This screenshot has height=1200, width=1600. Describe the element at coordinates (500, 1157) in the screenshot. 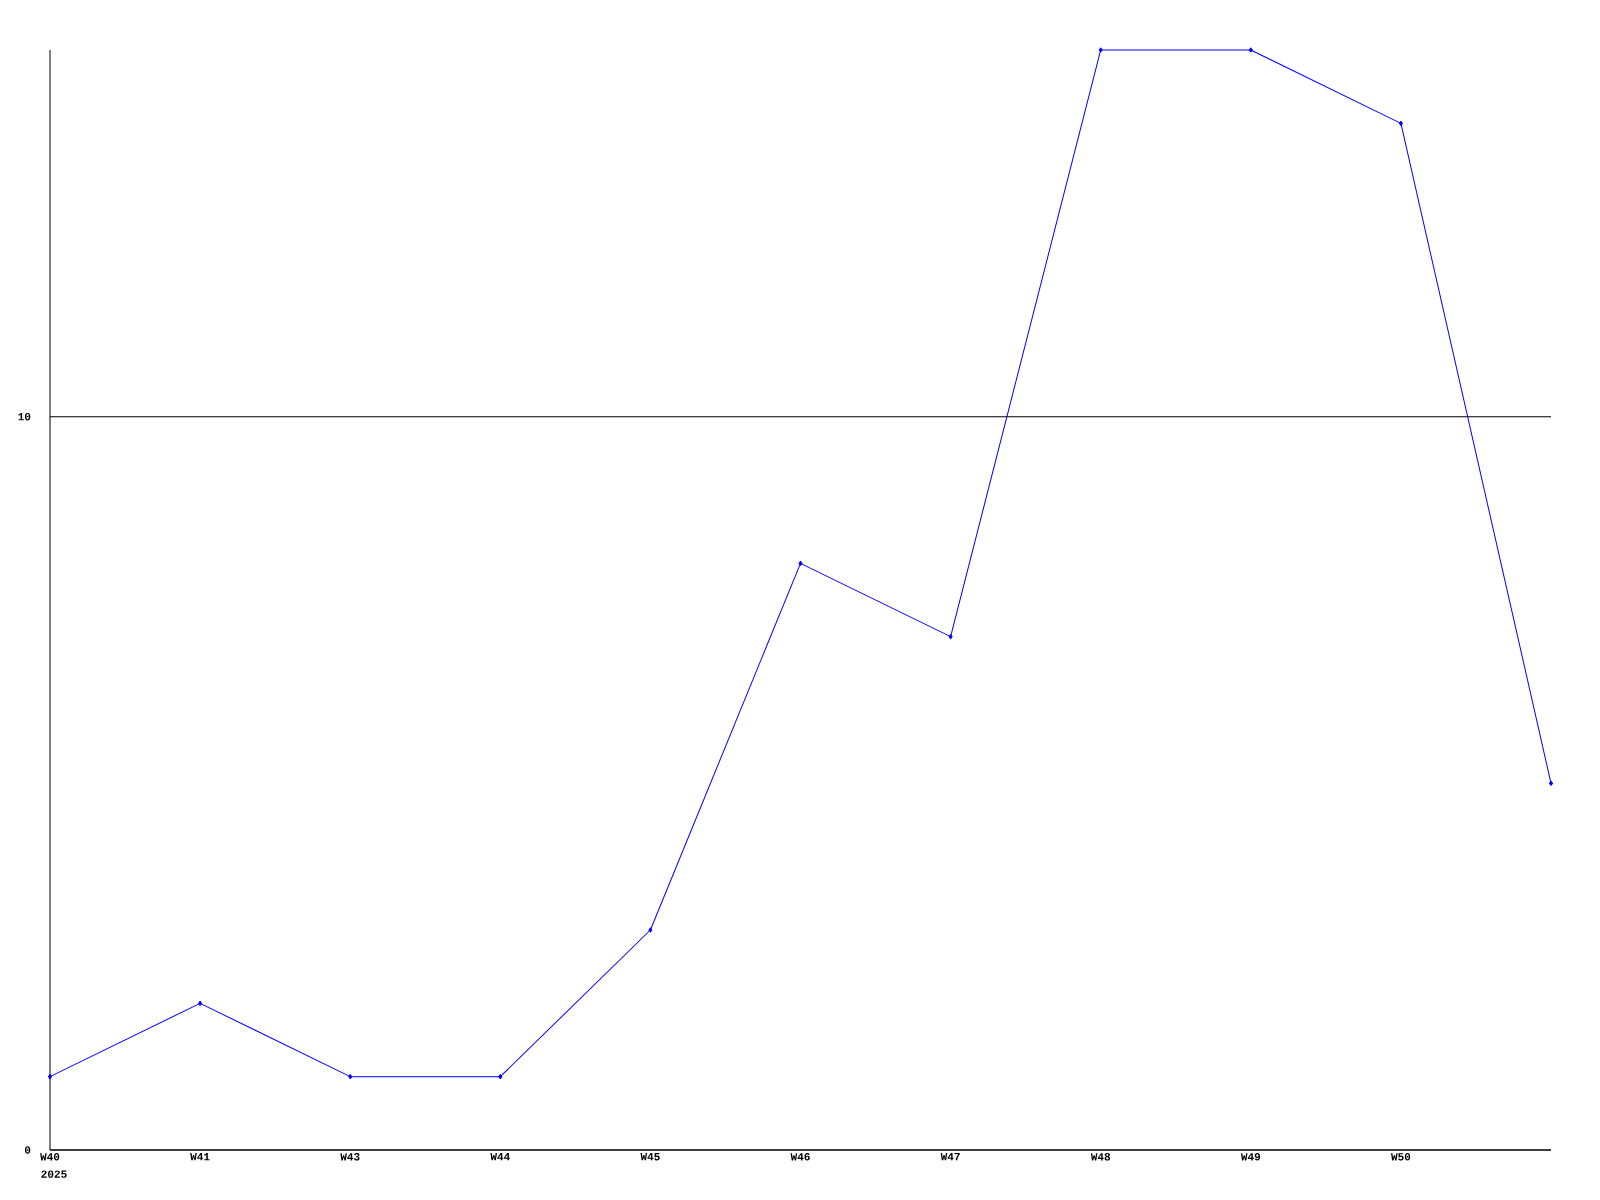

I see `x-tick-label: W44` at that location.